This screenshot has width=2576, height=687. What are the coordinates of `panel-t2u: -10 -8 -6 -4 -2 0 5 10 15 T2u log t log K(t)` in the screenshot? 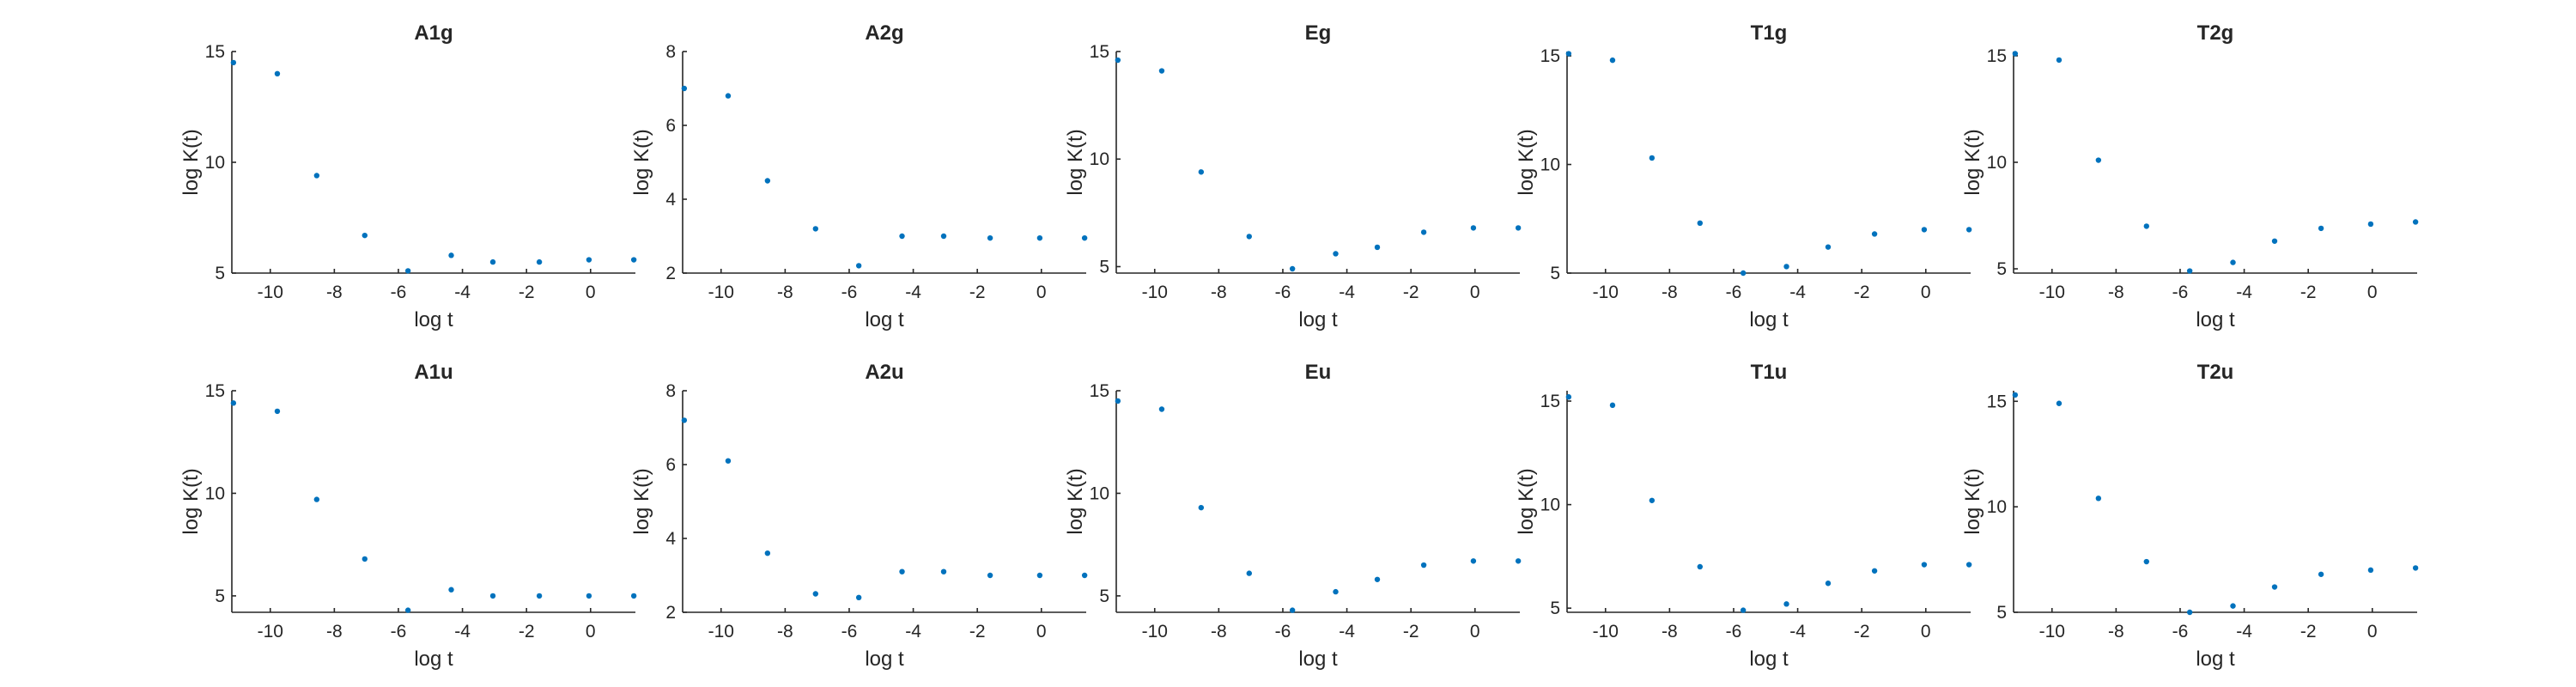 It's located at (2190, 516).